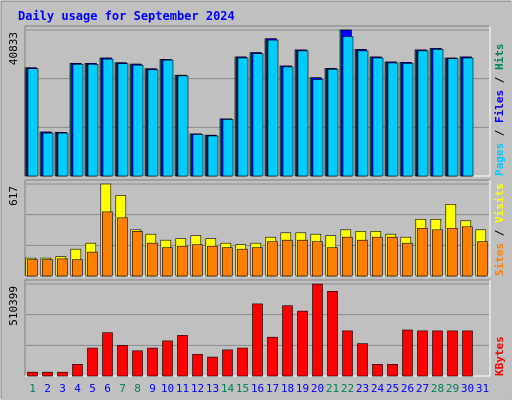  I want to click on x-tick-label: 16, so click(257, 388).